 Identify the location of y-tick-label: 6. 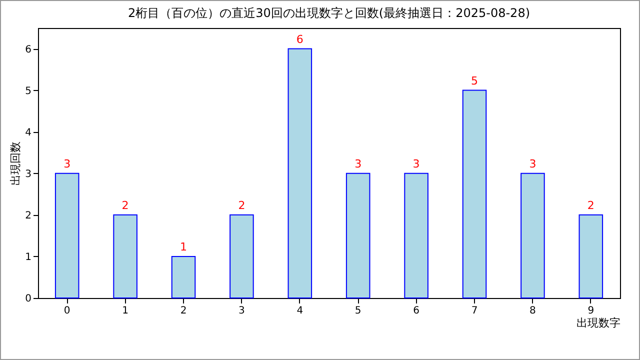
(28, 50).